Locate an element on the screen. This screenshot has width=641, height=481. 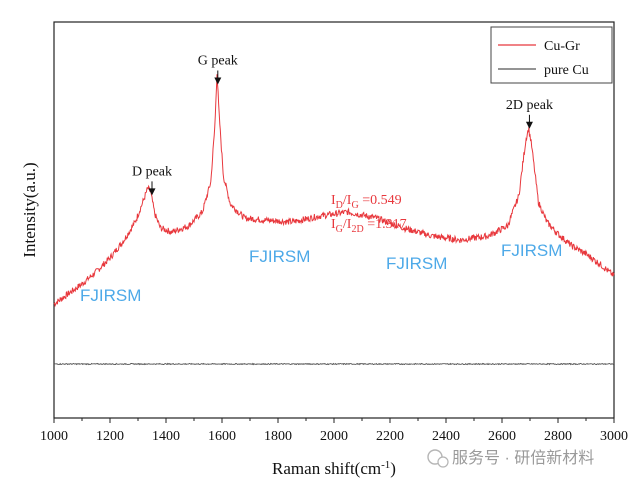
x-tick-label: 1800 is located at coordinates (278, 436).